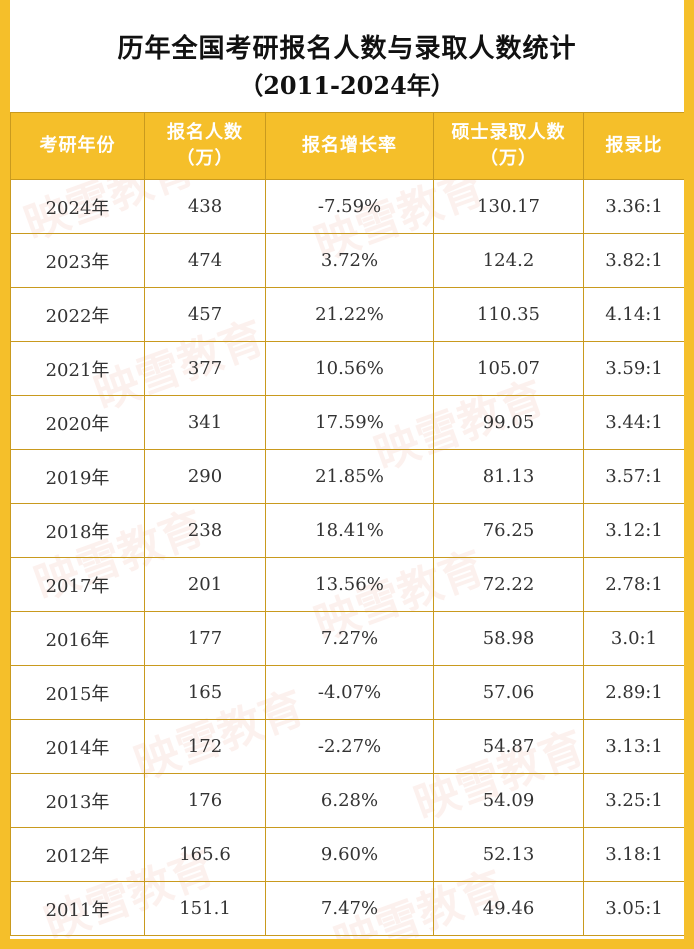 The height and width of the screenshot is (949, 694). What do you see at coordinates (77, 854) in the screenshot?
I see `year-cell: 2012年` at bounding box center [77, 854].